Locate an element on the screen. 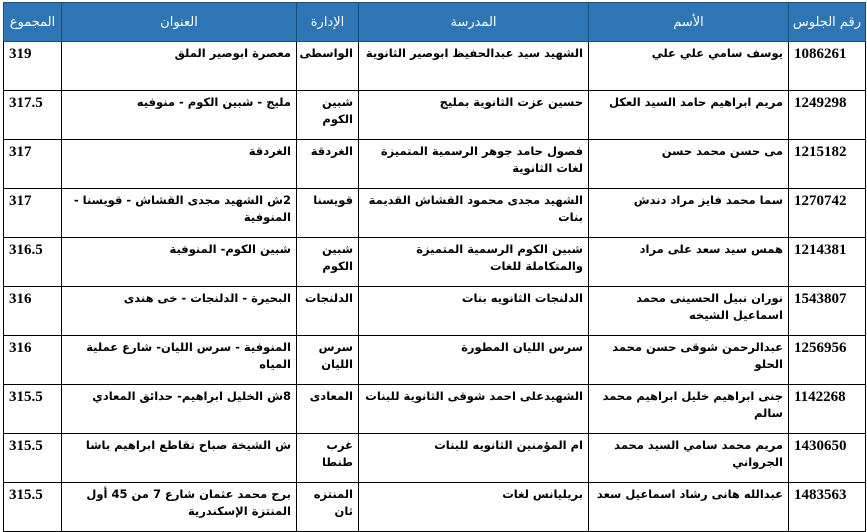 The image size is (867, 532). column-header: الإدارة is located at coordinates (327, 22).